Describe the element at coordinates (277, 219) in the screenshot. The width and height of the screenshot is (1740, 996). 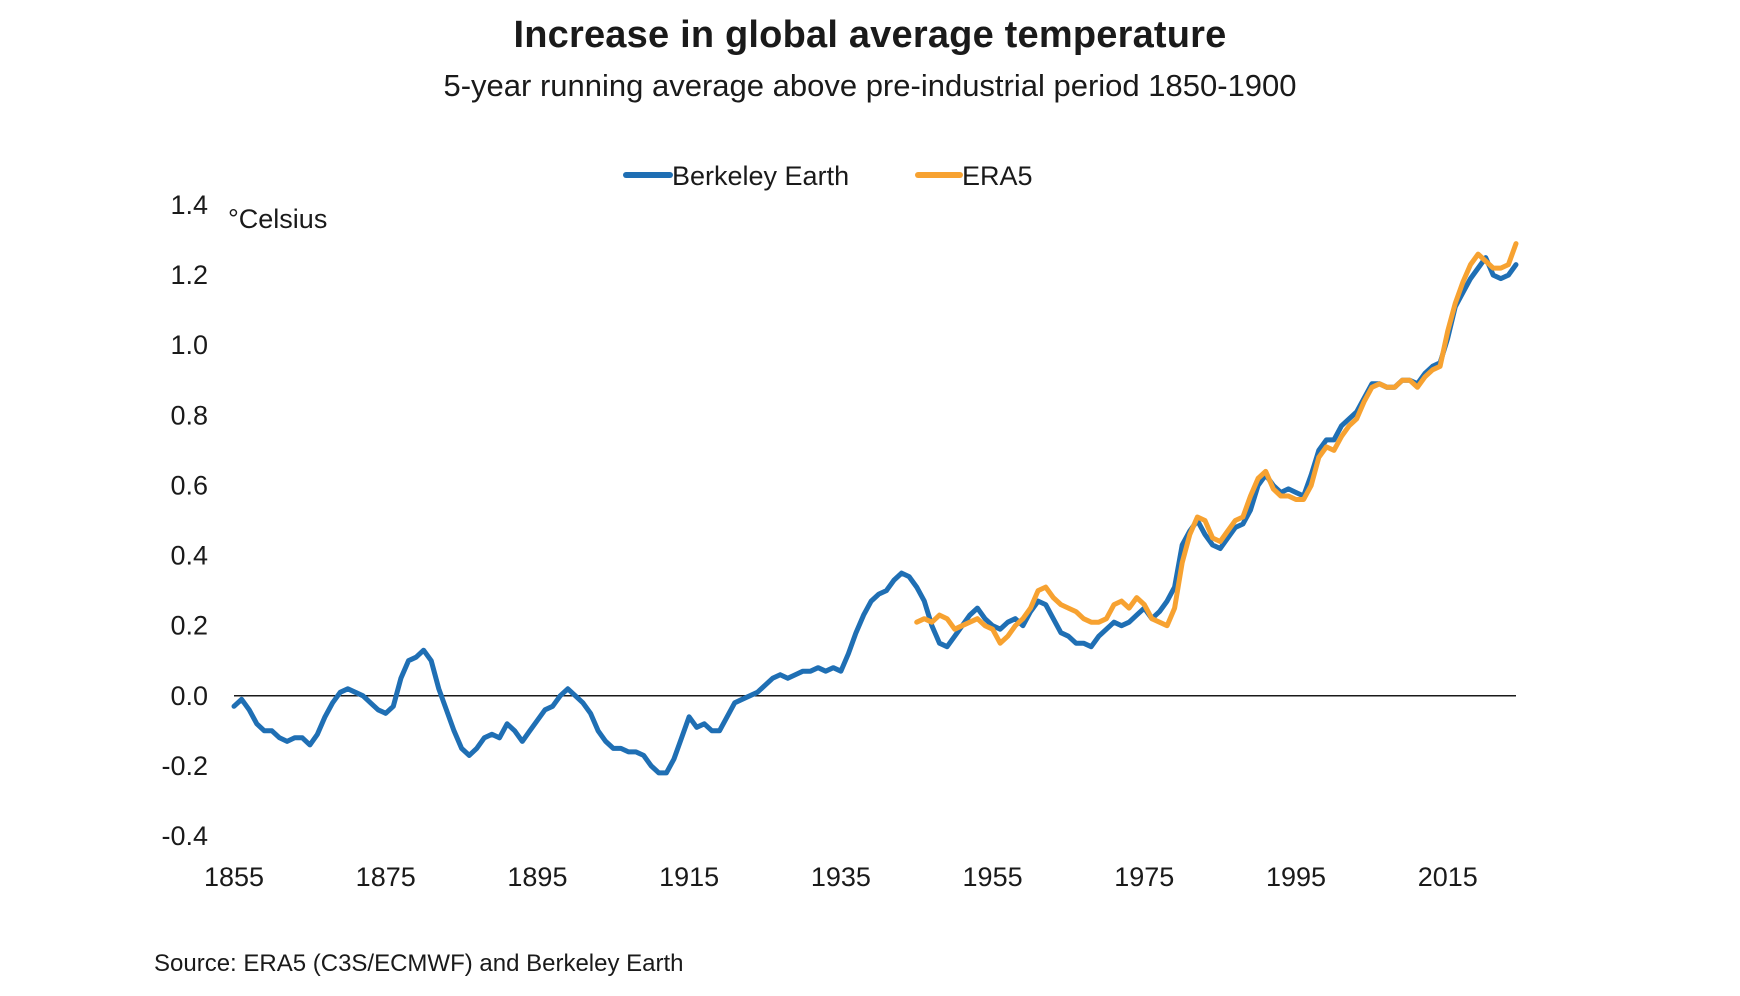
I see `y-axis-unit-label: °Celsius` at that location.